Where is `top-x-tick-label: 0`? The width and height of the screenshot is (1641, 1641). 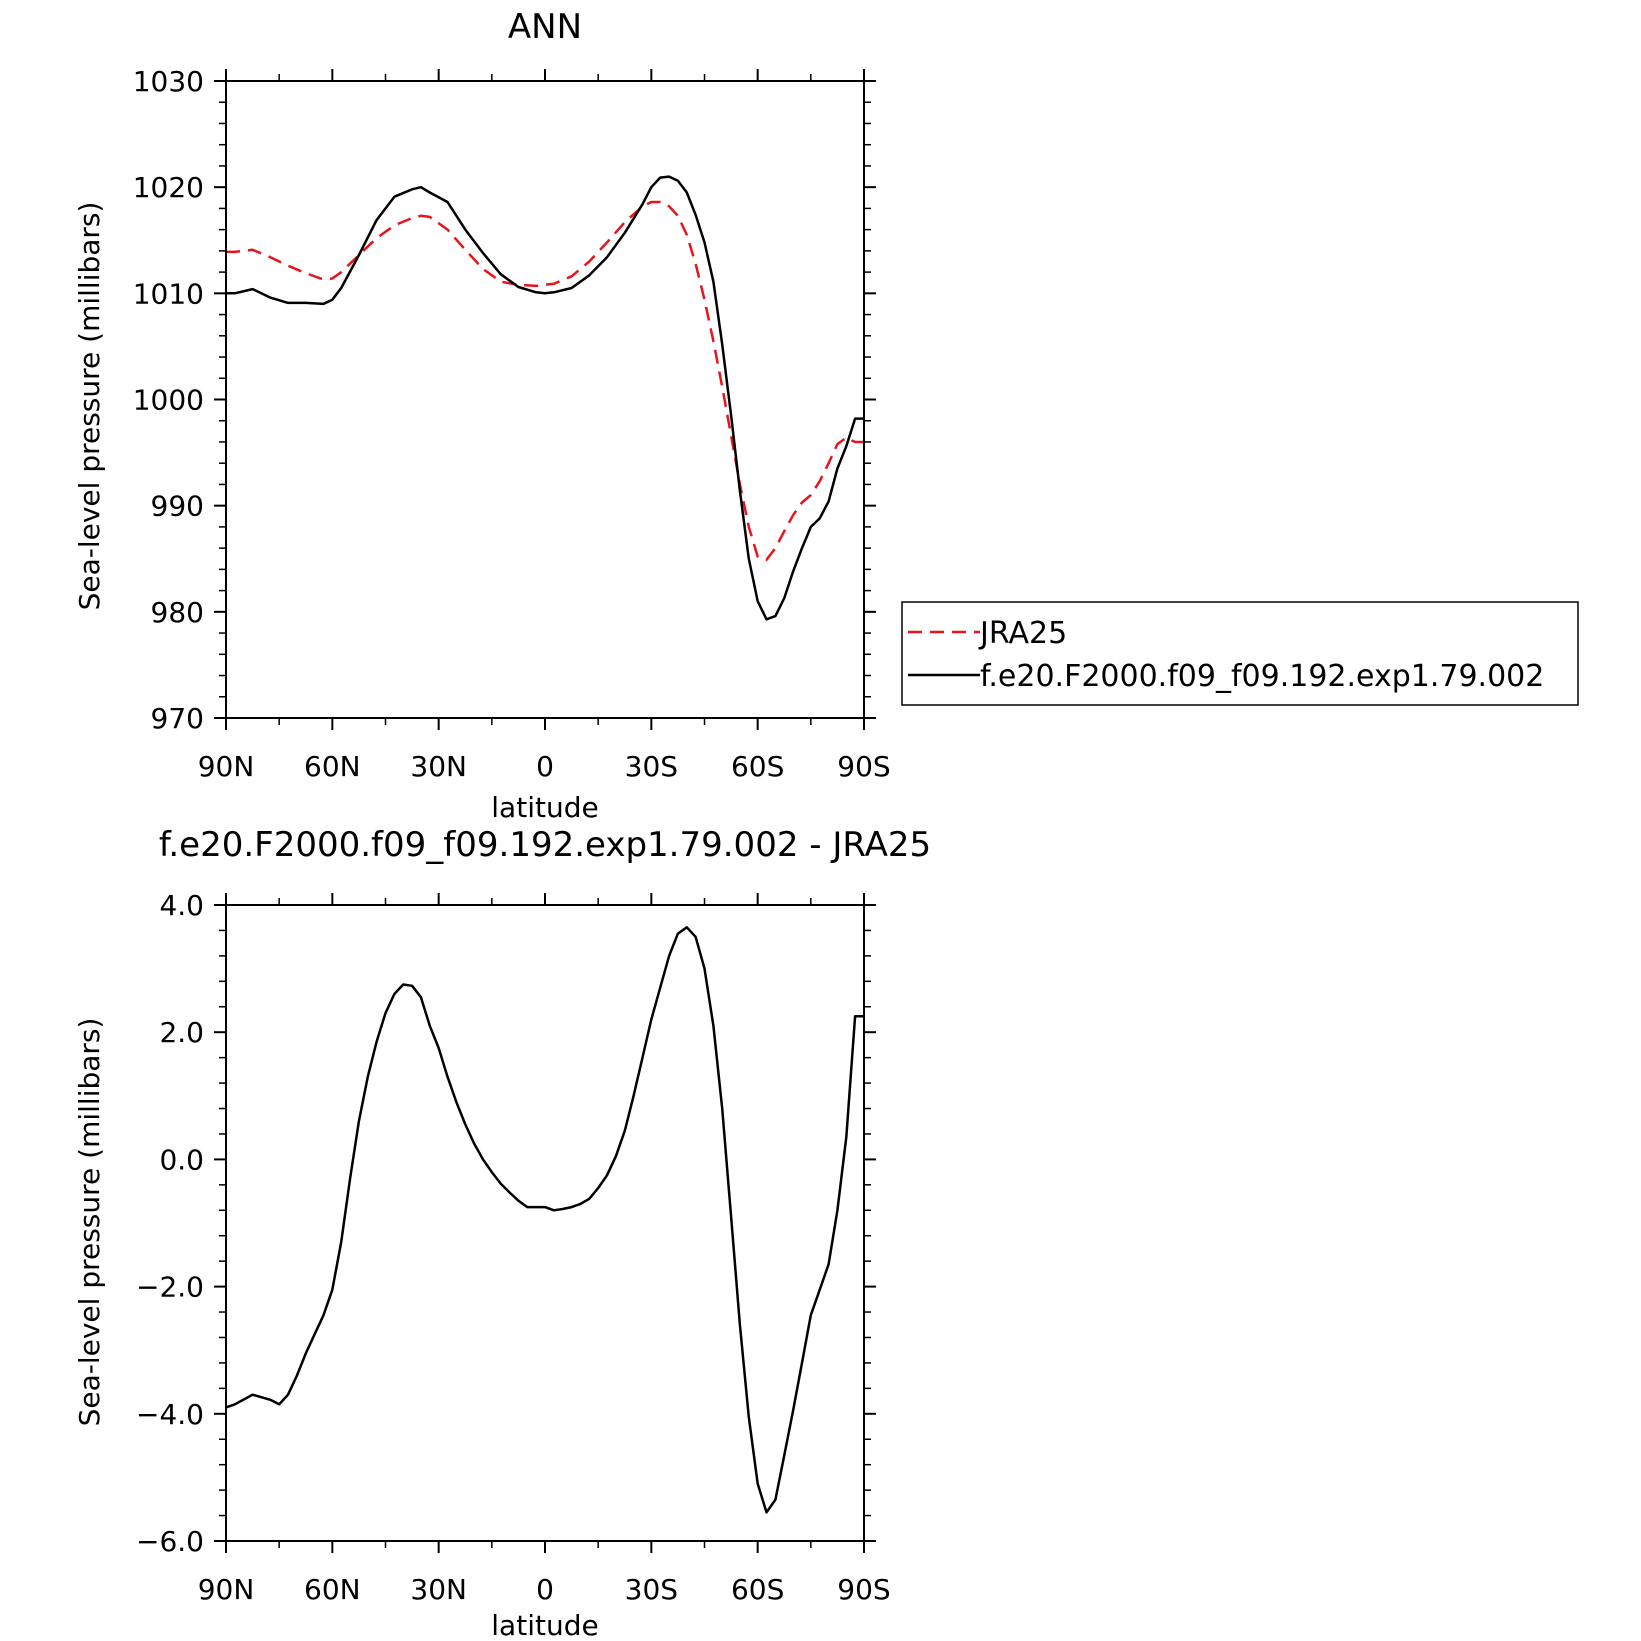
top-x-tick-label: 0 is located at coordinates (545, 766).